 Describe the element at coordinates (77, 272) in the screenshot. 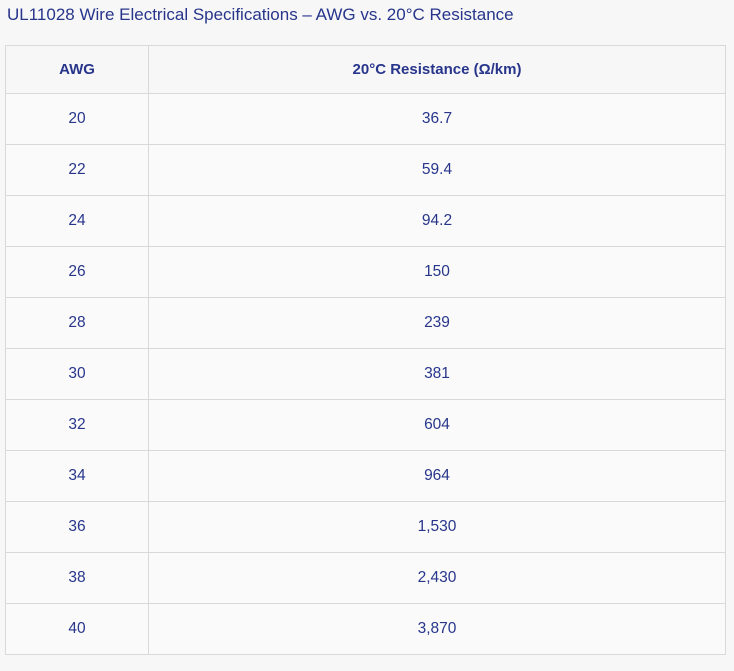

I see `awg-cell: 26` at that location.